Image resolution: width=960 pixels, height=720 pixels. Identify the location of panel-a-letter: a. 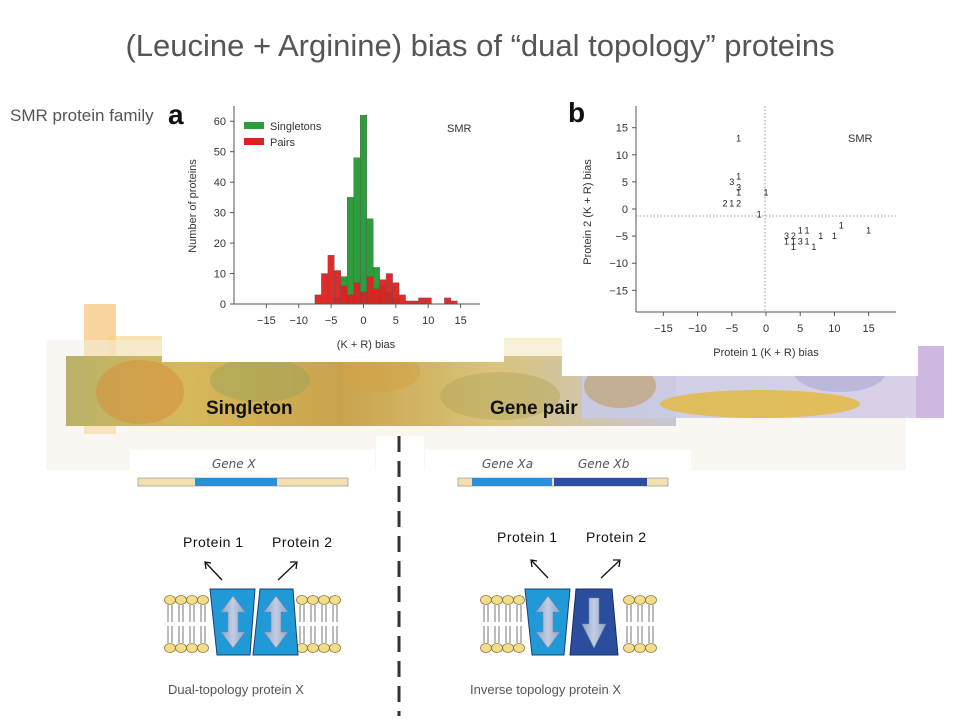
(176, 114).